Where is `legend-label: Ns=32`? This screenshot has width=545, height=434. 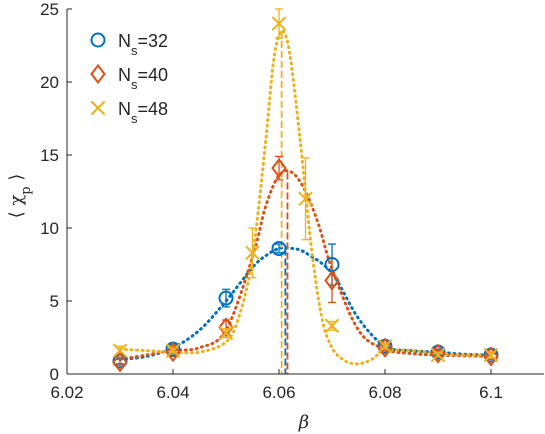 legend-label: Ns=32 is located at coordinates (143, 44).